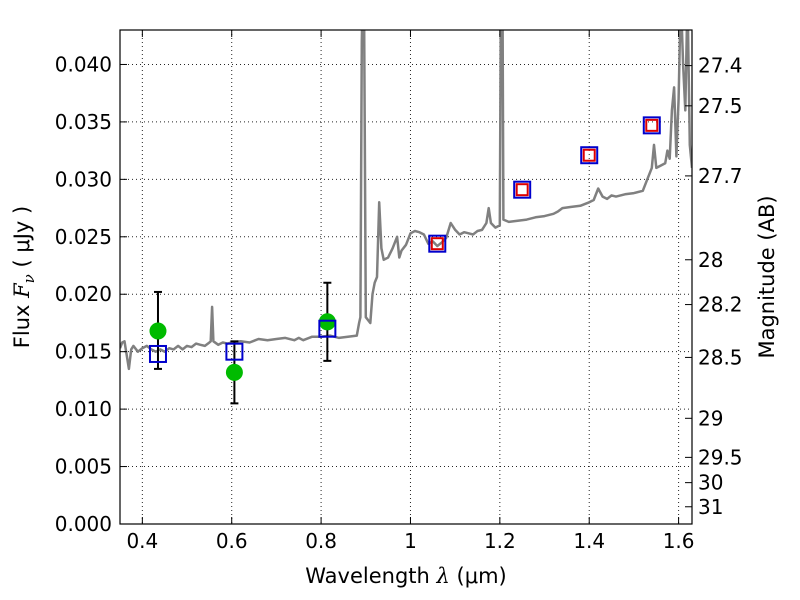 The width and height of the screenshot is (800, 600). I want to click on magnitude-tick-label: 28.5, so click(720, 357).